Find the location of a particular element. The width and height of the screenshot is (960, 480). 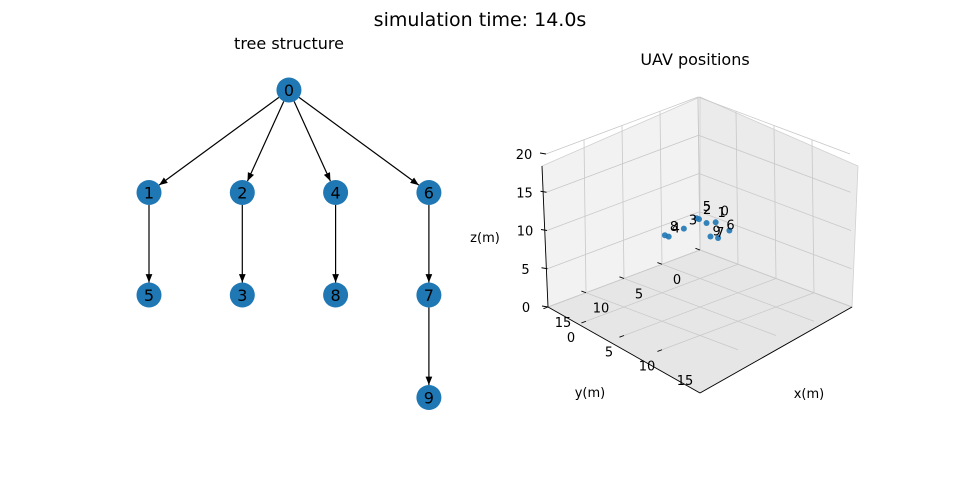

uav-label-6: 6 is located at coordinates (730, 226).